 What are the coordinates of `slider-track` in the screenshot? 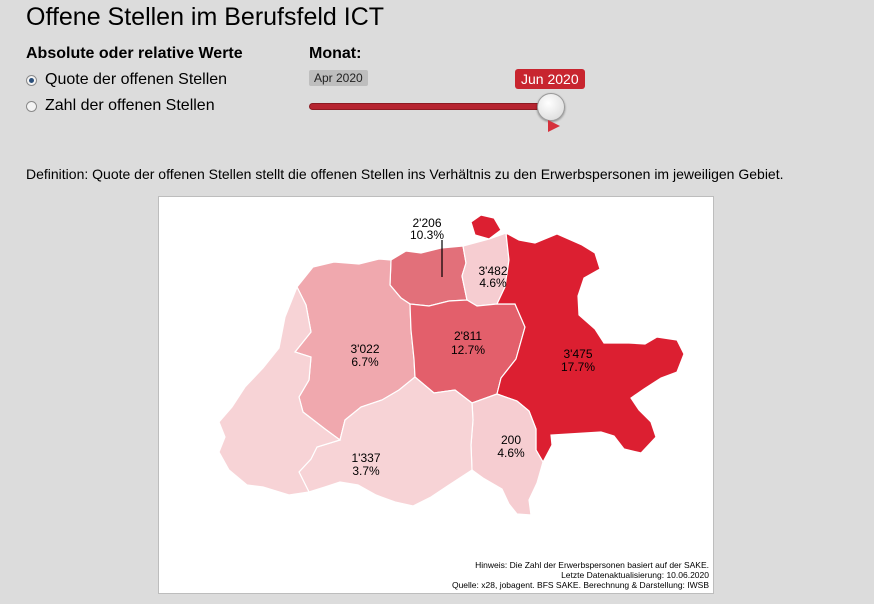 It's located at (429, 106).